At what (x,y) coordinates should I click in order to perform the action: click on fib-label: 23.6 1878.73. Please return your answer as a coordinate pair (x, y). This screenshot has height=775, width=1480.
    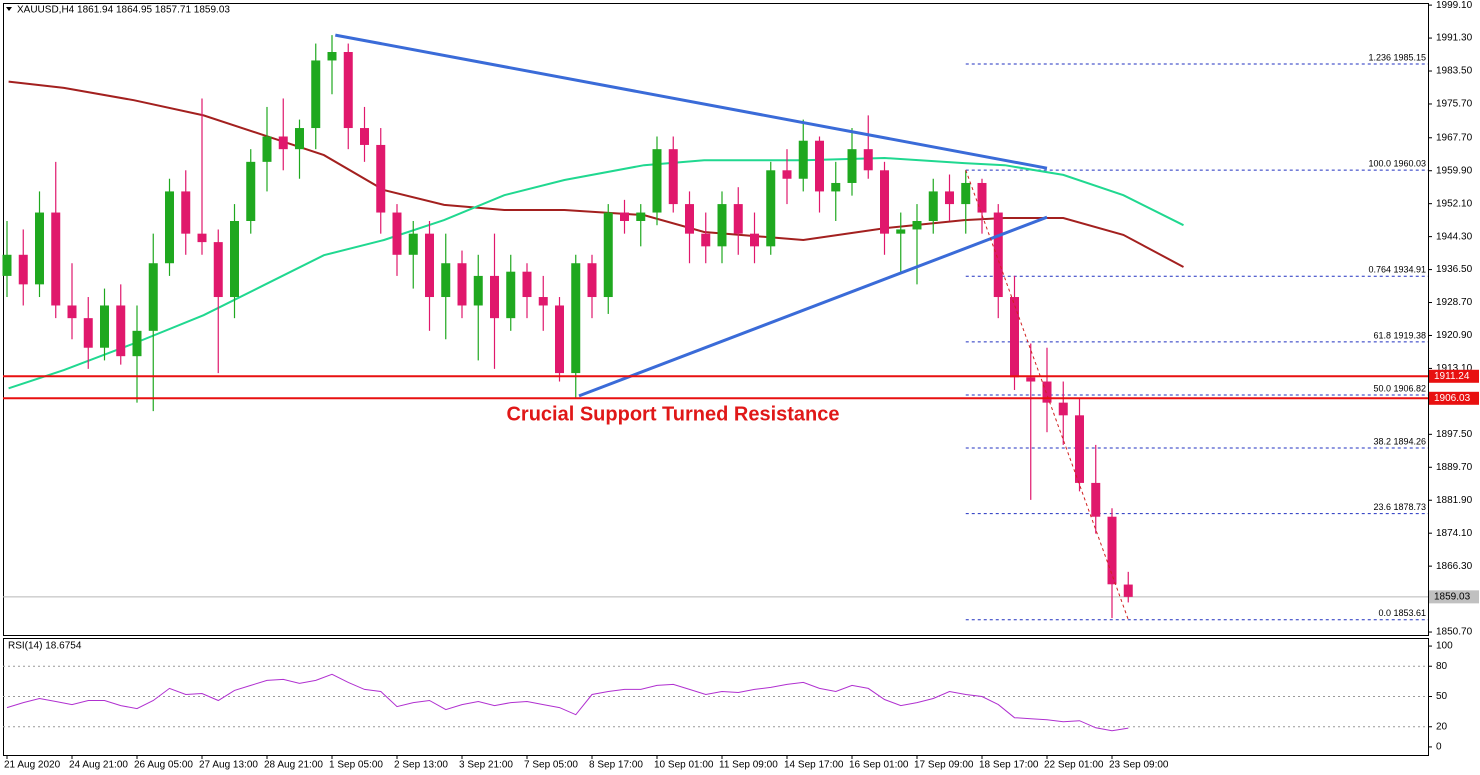
    Looking at the image, I should click on (1399, 507).